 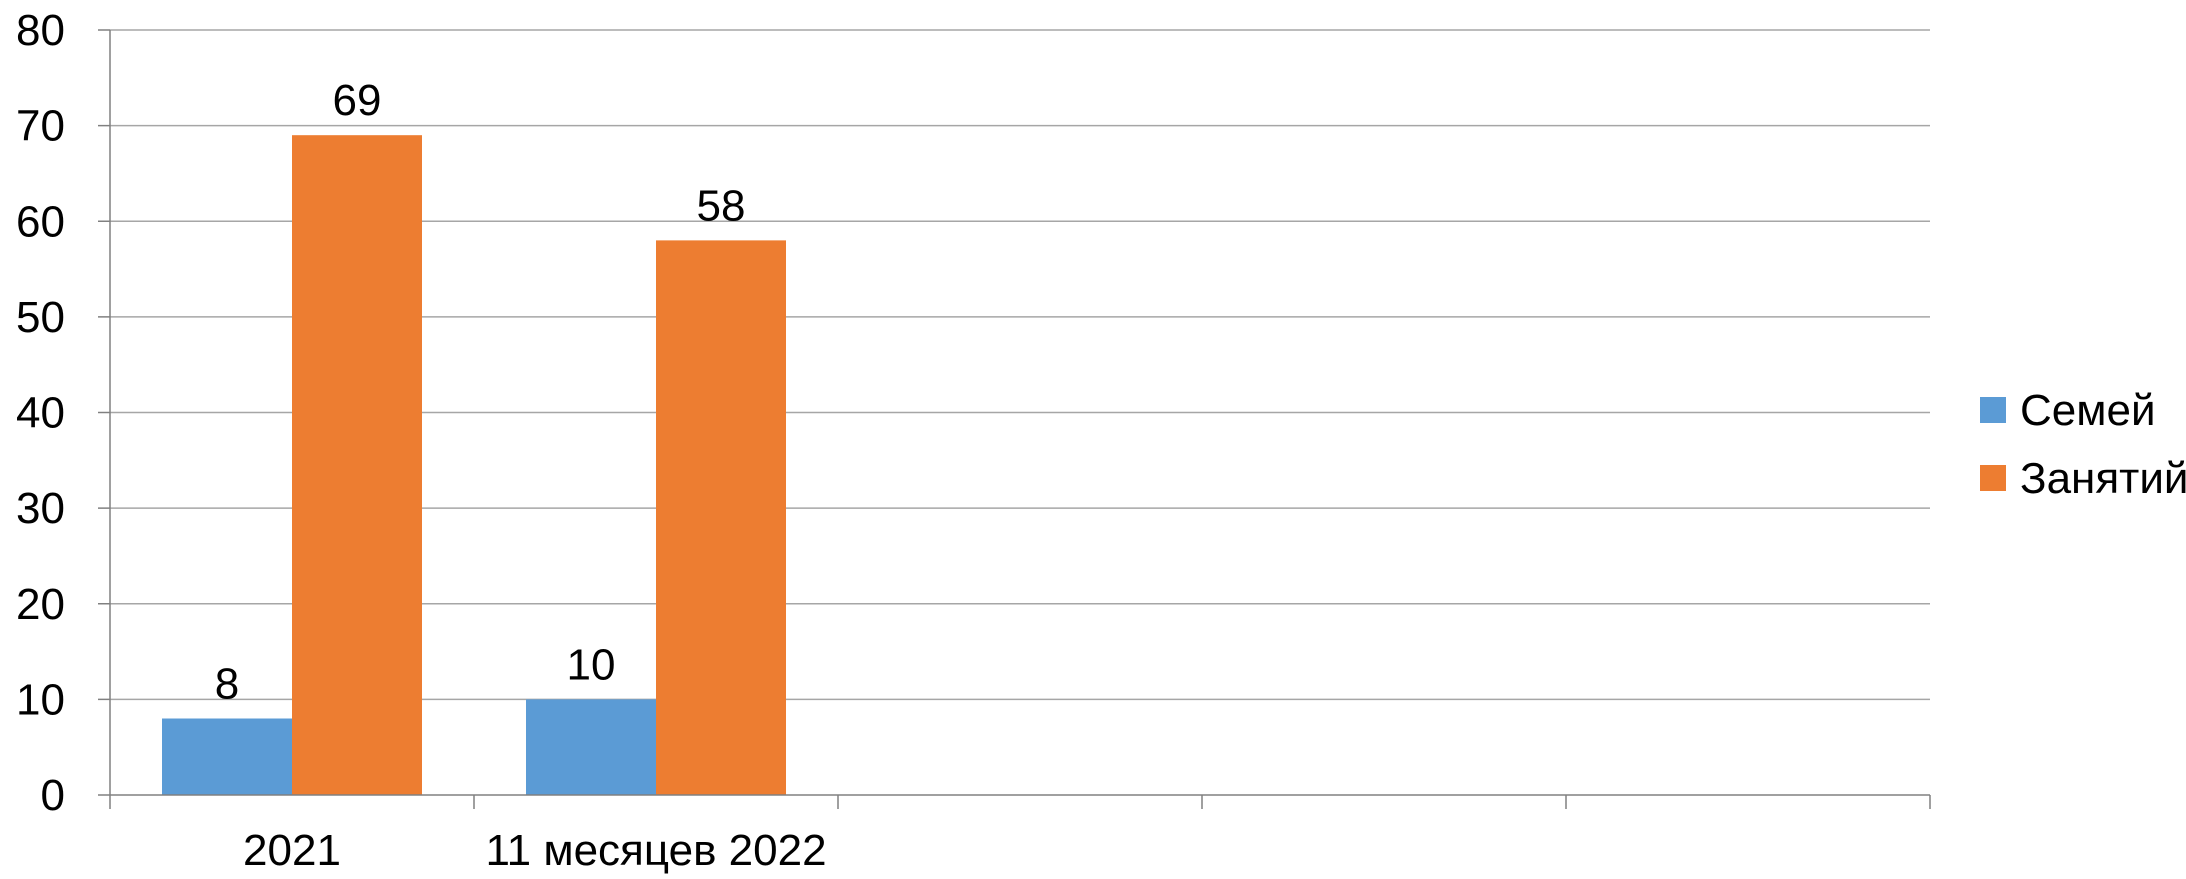 I want to click on y-tick-label: 30, so click(x=40, y=508).